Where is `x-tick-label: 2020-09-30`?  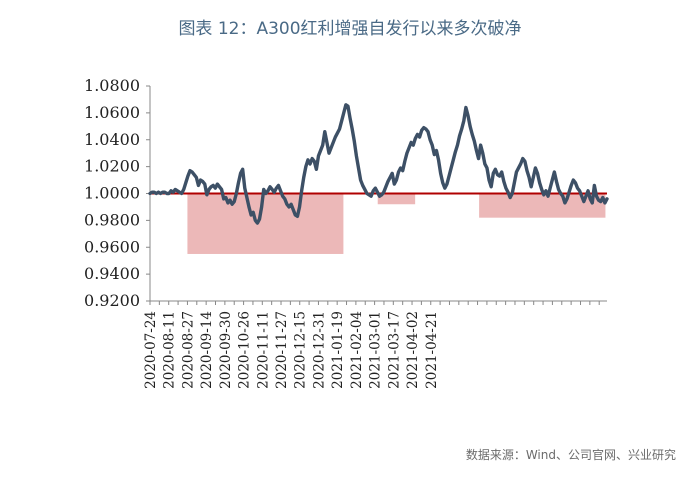 x-tick-label: 2020-09-30 is located at coordinates (226, 350).